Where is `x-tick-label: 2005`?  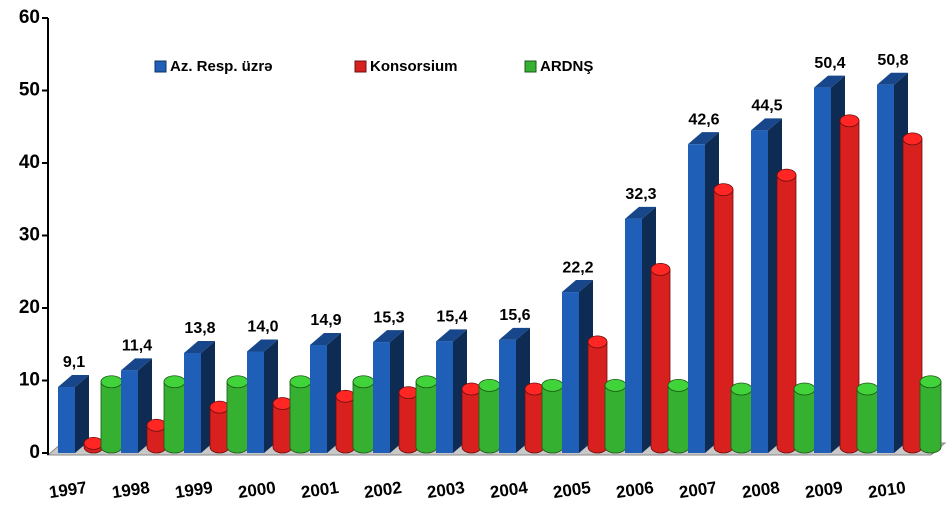
x-tick-label: 2005 is located at coordinates (572, 490).